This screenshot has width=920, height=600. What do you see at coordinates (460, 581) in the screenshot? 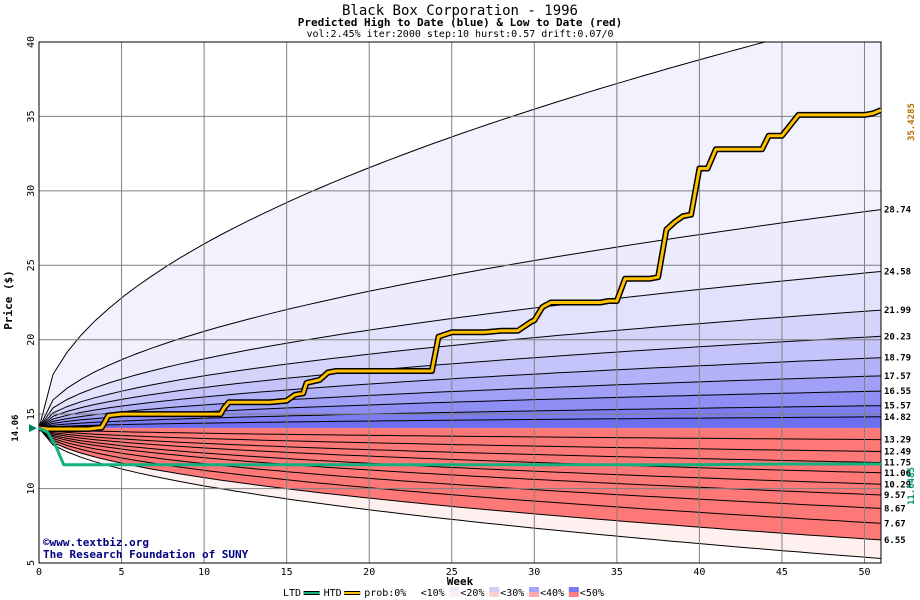
I see `x-axis-label: Week` at bounding box center [460, 581].